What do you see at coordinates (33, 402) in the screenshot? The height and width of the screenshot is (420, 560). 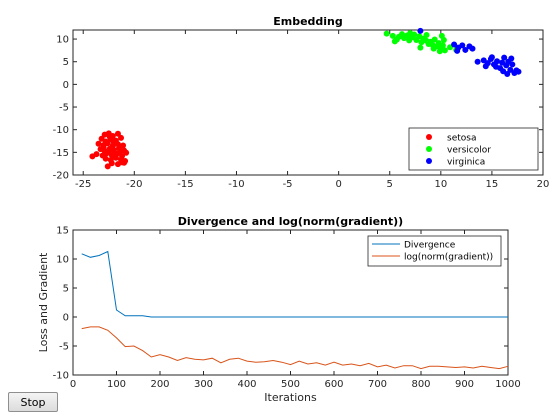 I see `stop-button: Stop` at bounding box center [33, 402].